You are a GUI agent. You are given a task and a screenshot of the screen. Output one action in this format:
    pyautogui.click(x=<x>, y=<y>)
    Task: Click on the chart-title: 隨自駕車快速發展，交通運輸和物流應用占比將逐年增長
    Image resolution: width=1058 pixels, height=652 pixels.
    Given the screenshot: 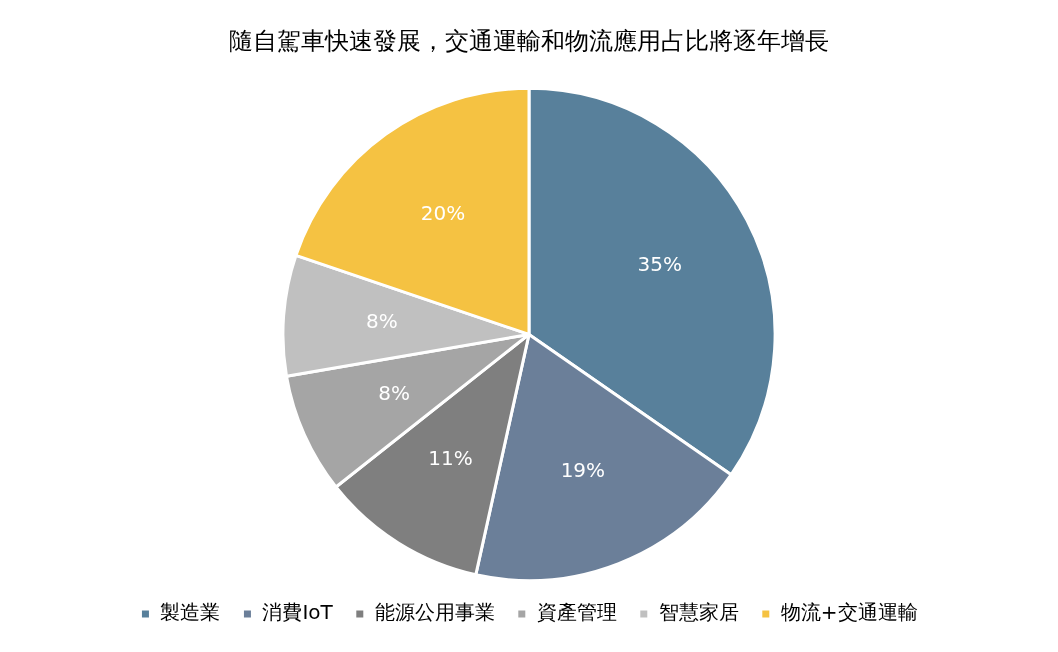 What is the action you would take?
    pyautogui.click(x=529, y=40)
    